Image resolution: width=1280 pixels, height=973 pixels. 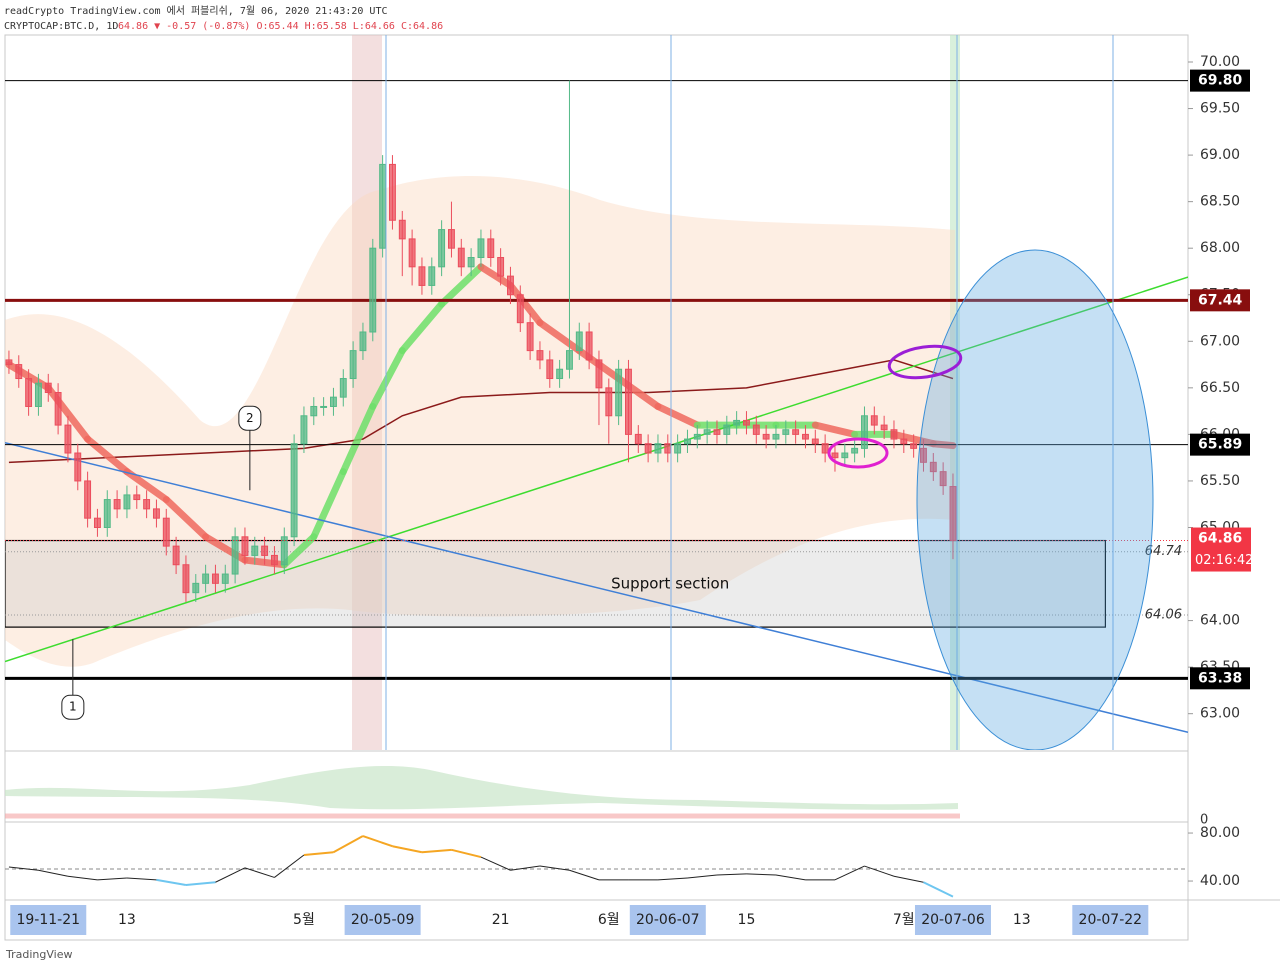 What do you see at coordinates (1220, 481) in the screenshot?
I see `y-tick-label: 65.50` at bounding box center [1220, 481].